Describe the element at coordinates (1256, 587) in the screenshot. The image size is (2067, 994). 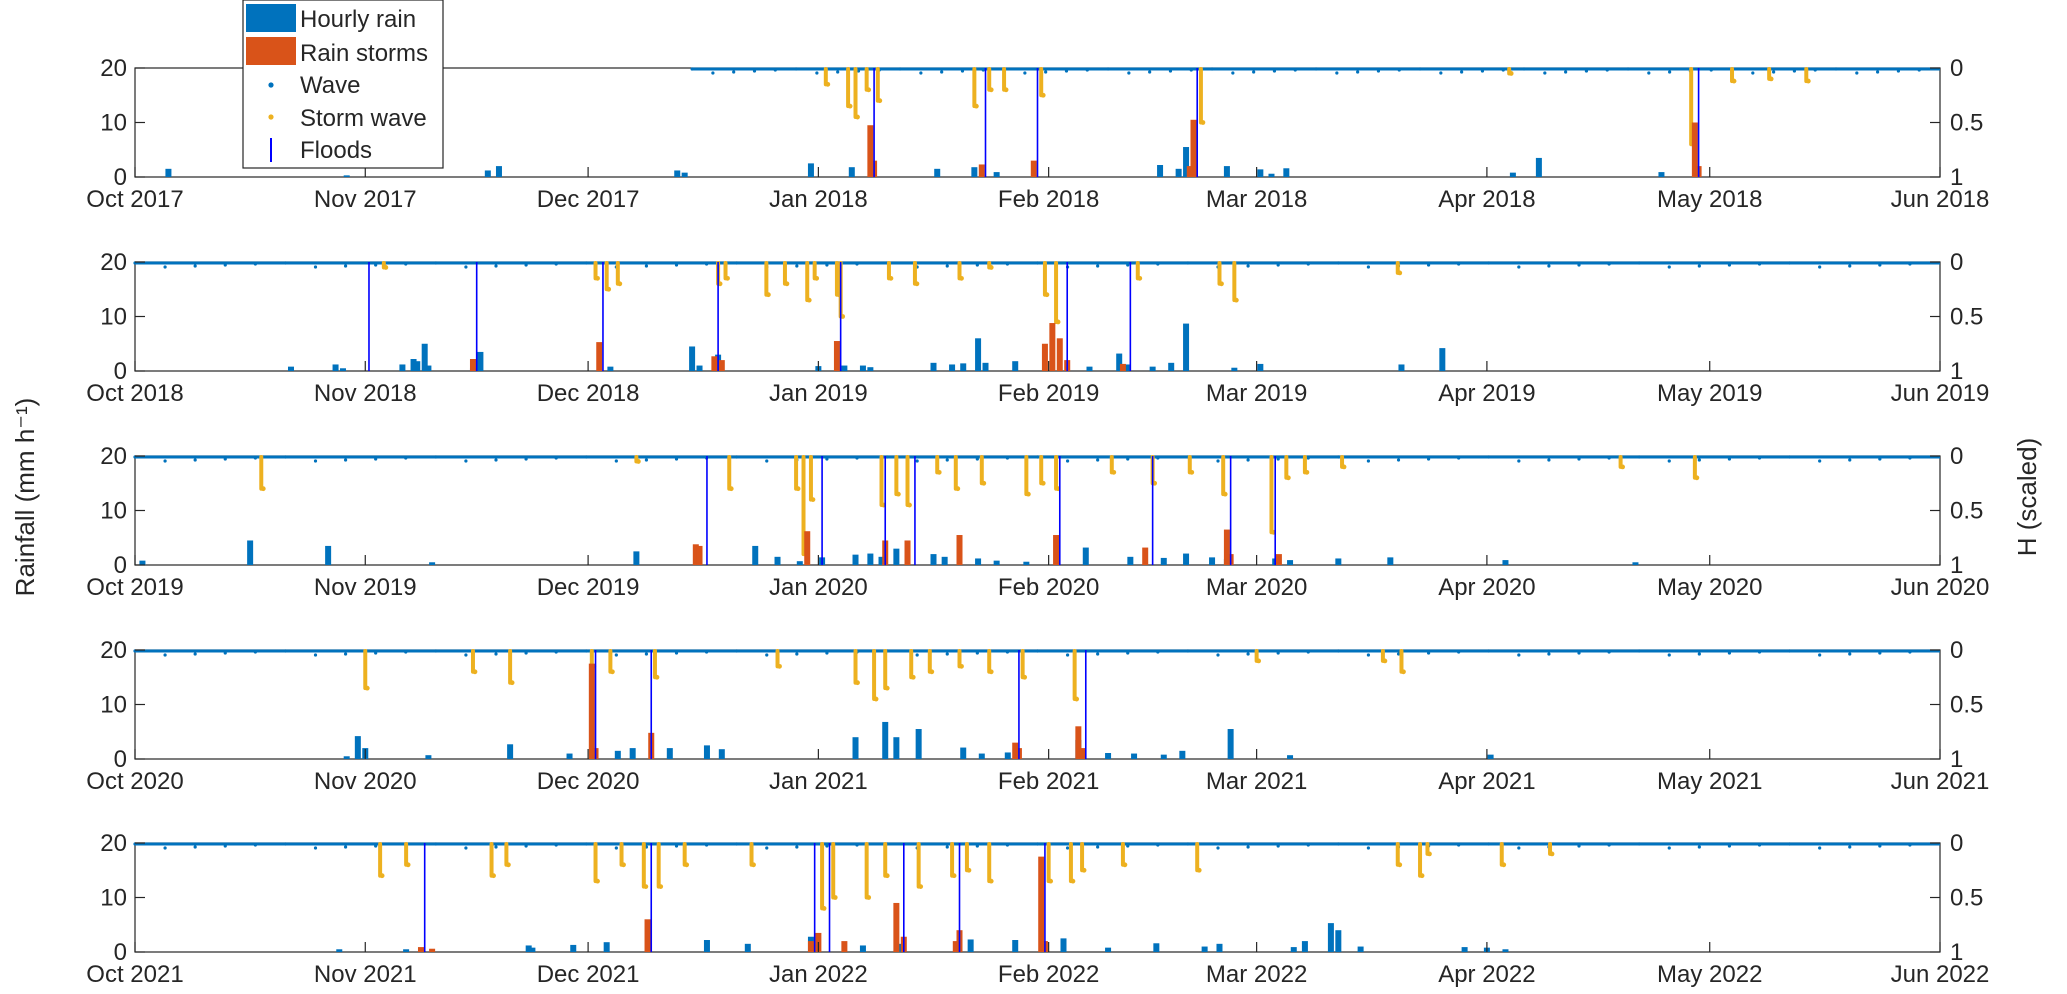
I see `x-tick-label: Mar 2020` at that location.